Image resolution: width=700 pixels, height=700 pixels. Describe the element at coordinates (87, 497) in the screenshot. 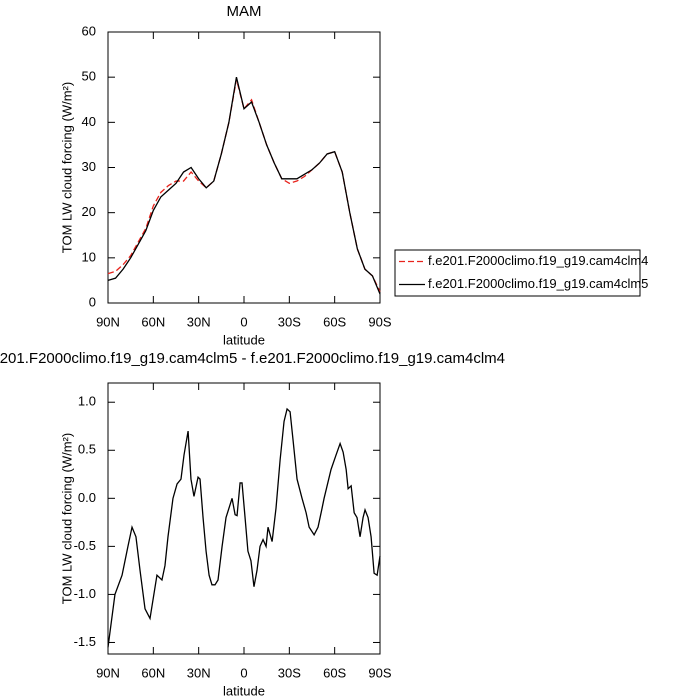

I see `y-tick-label: 0.0` at that location.